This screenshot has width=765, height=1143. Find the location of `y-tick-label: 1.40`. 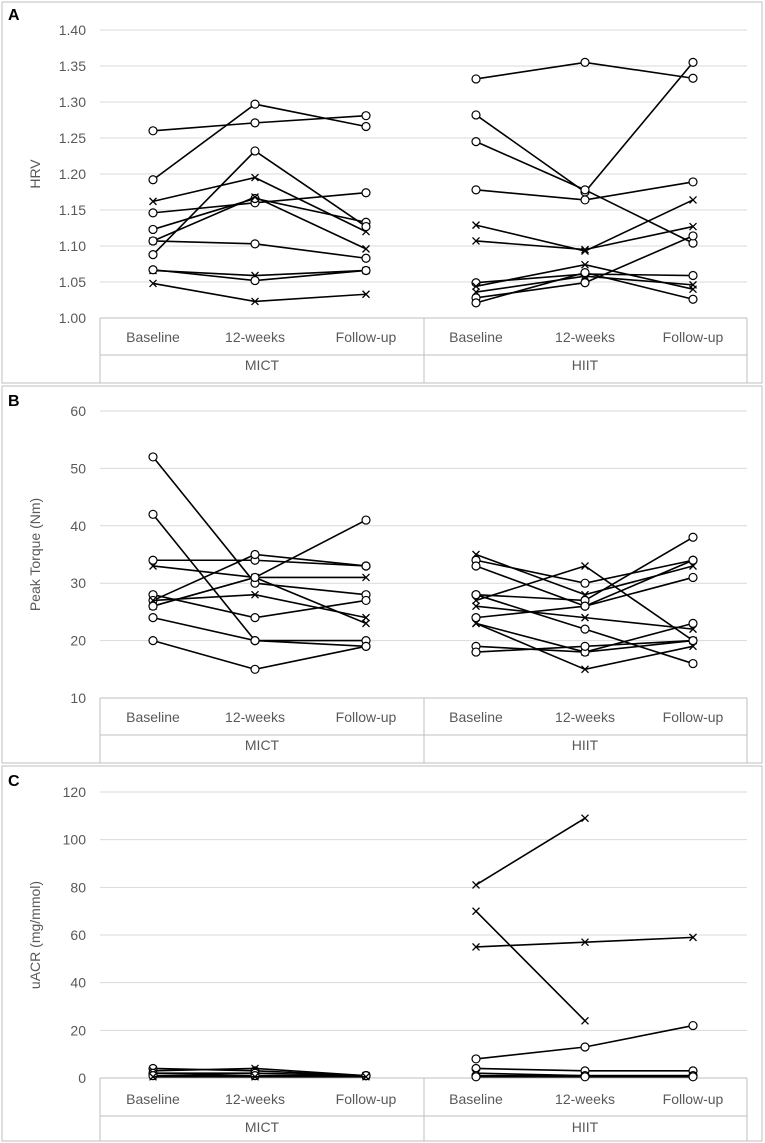

y-tick-label: 1.40 is located at coordinates (72, 30).